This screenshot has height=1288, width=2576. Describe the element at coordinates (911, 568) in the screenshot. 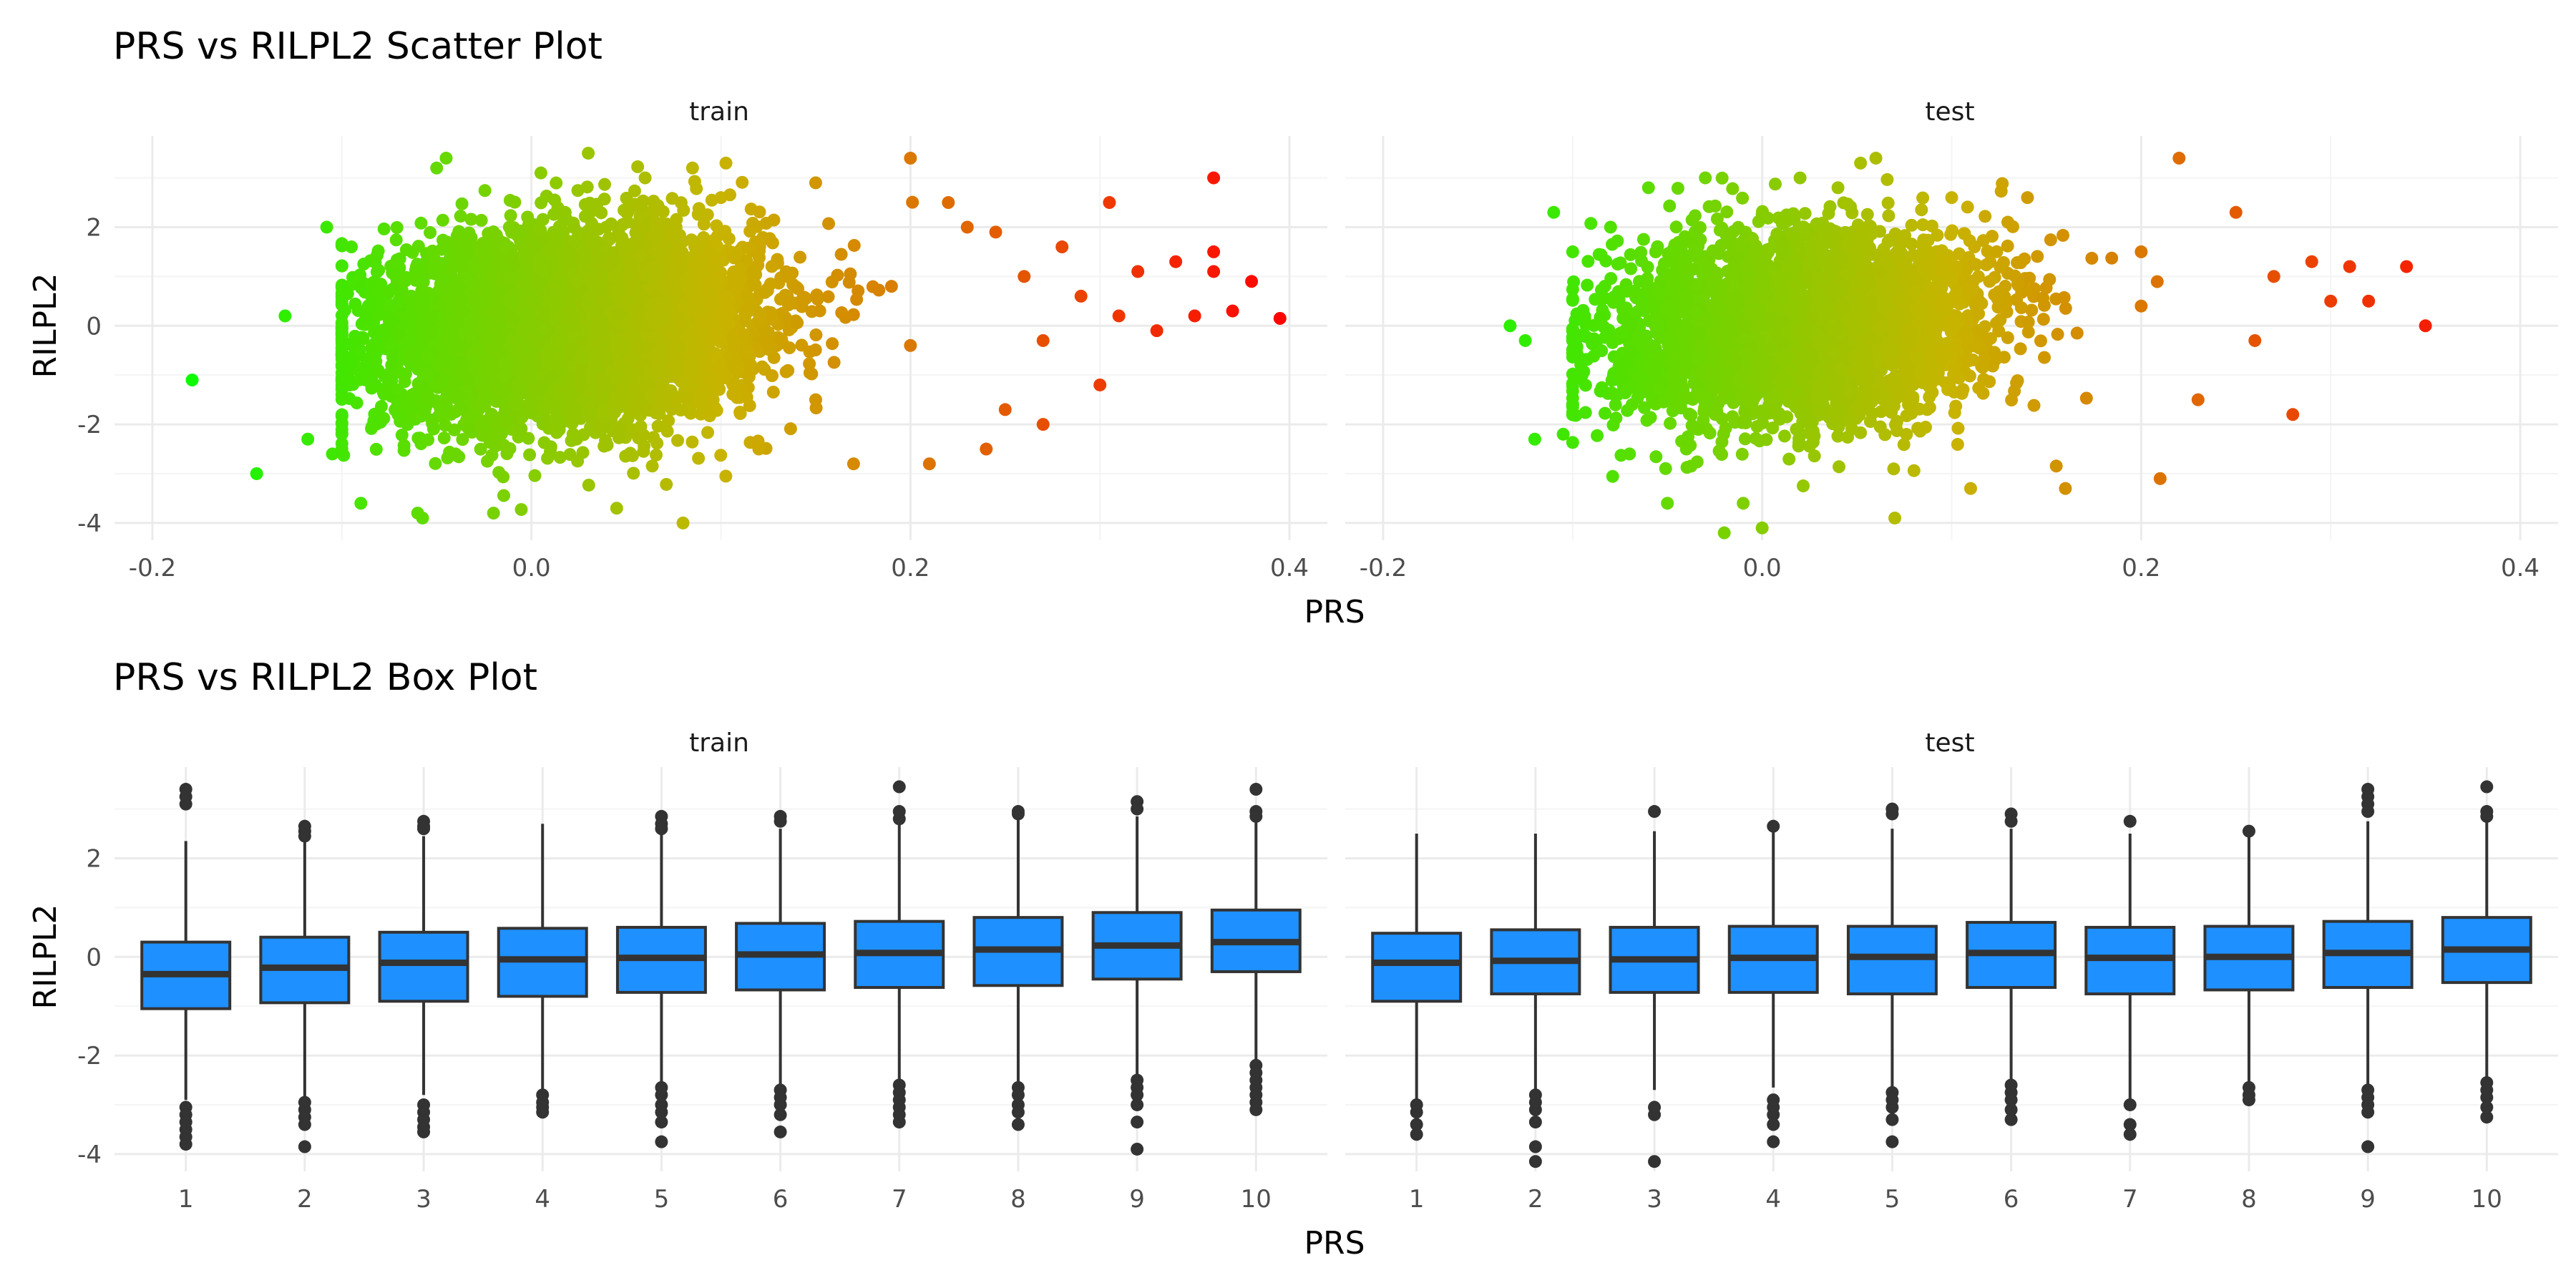

I see `scatter-x-tick-label: 0.2` at that location.